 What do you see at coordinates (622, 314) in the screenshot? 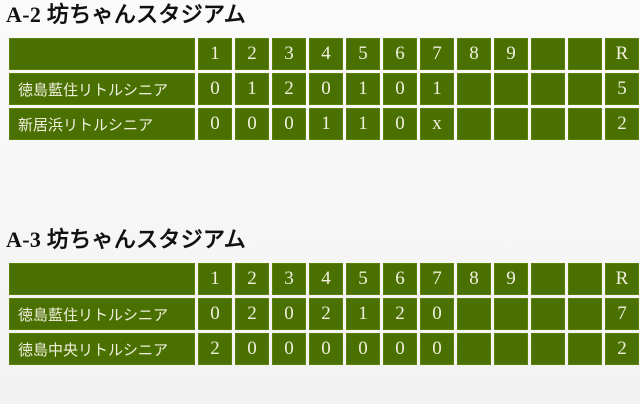
I see `total-runs: 7` at bounding box center [622, 314].